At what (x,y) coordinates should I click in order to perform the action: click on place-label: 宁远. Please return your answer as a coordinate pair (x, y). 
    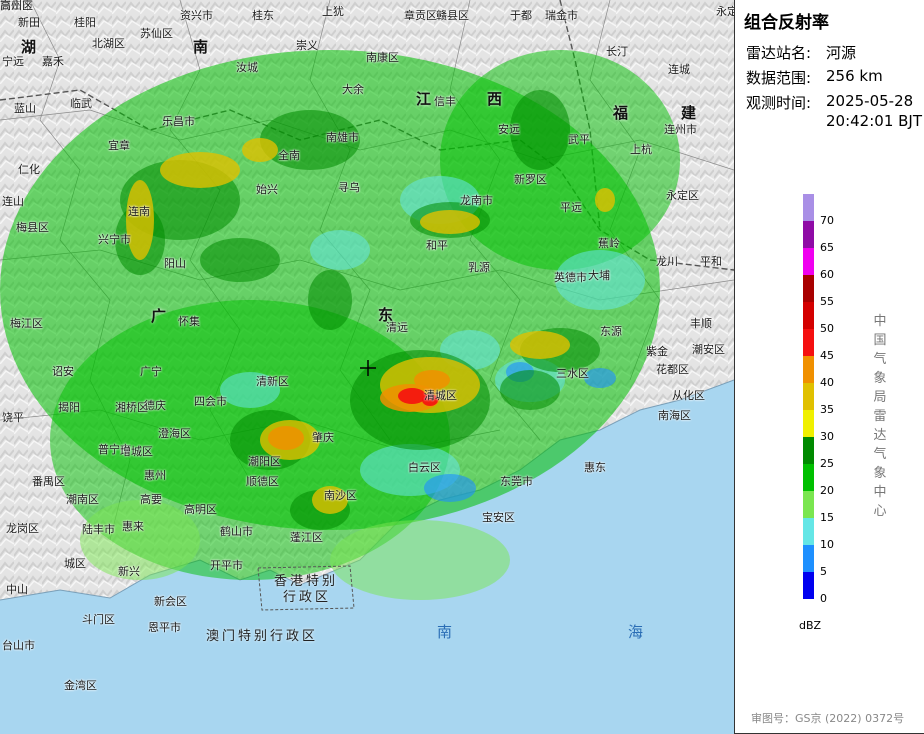
    Looking at the image, I should click on (13, 61).